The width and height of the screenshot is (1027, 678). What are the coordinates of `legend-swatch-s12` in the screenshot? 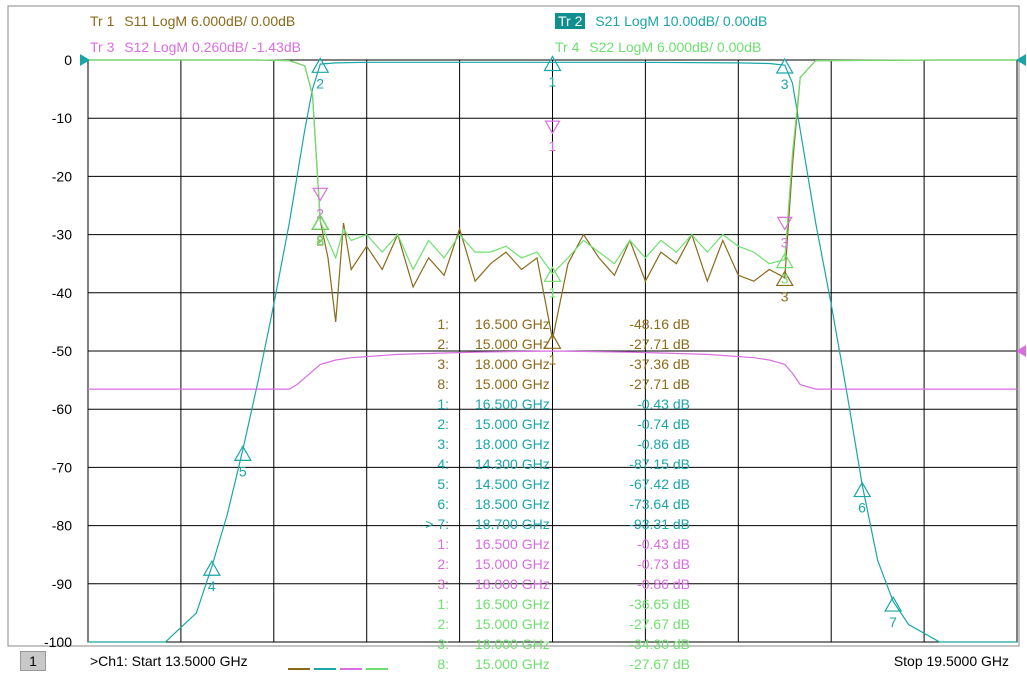 It's located at (351, 669).